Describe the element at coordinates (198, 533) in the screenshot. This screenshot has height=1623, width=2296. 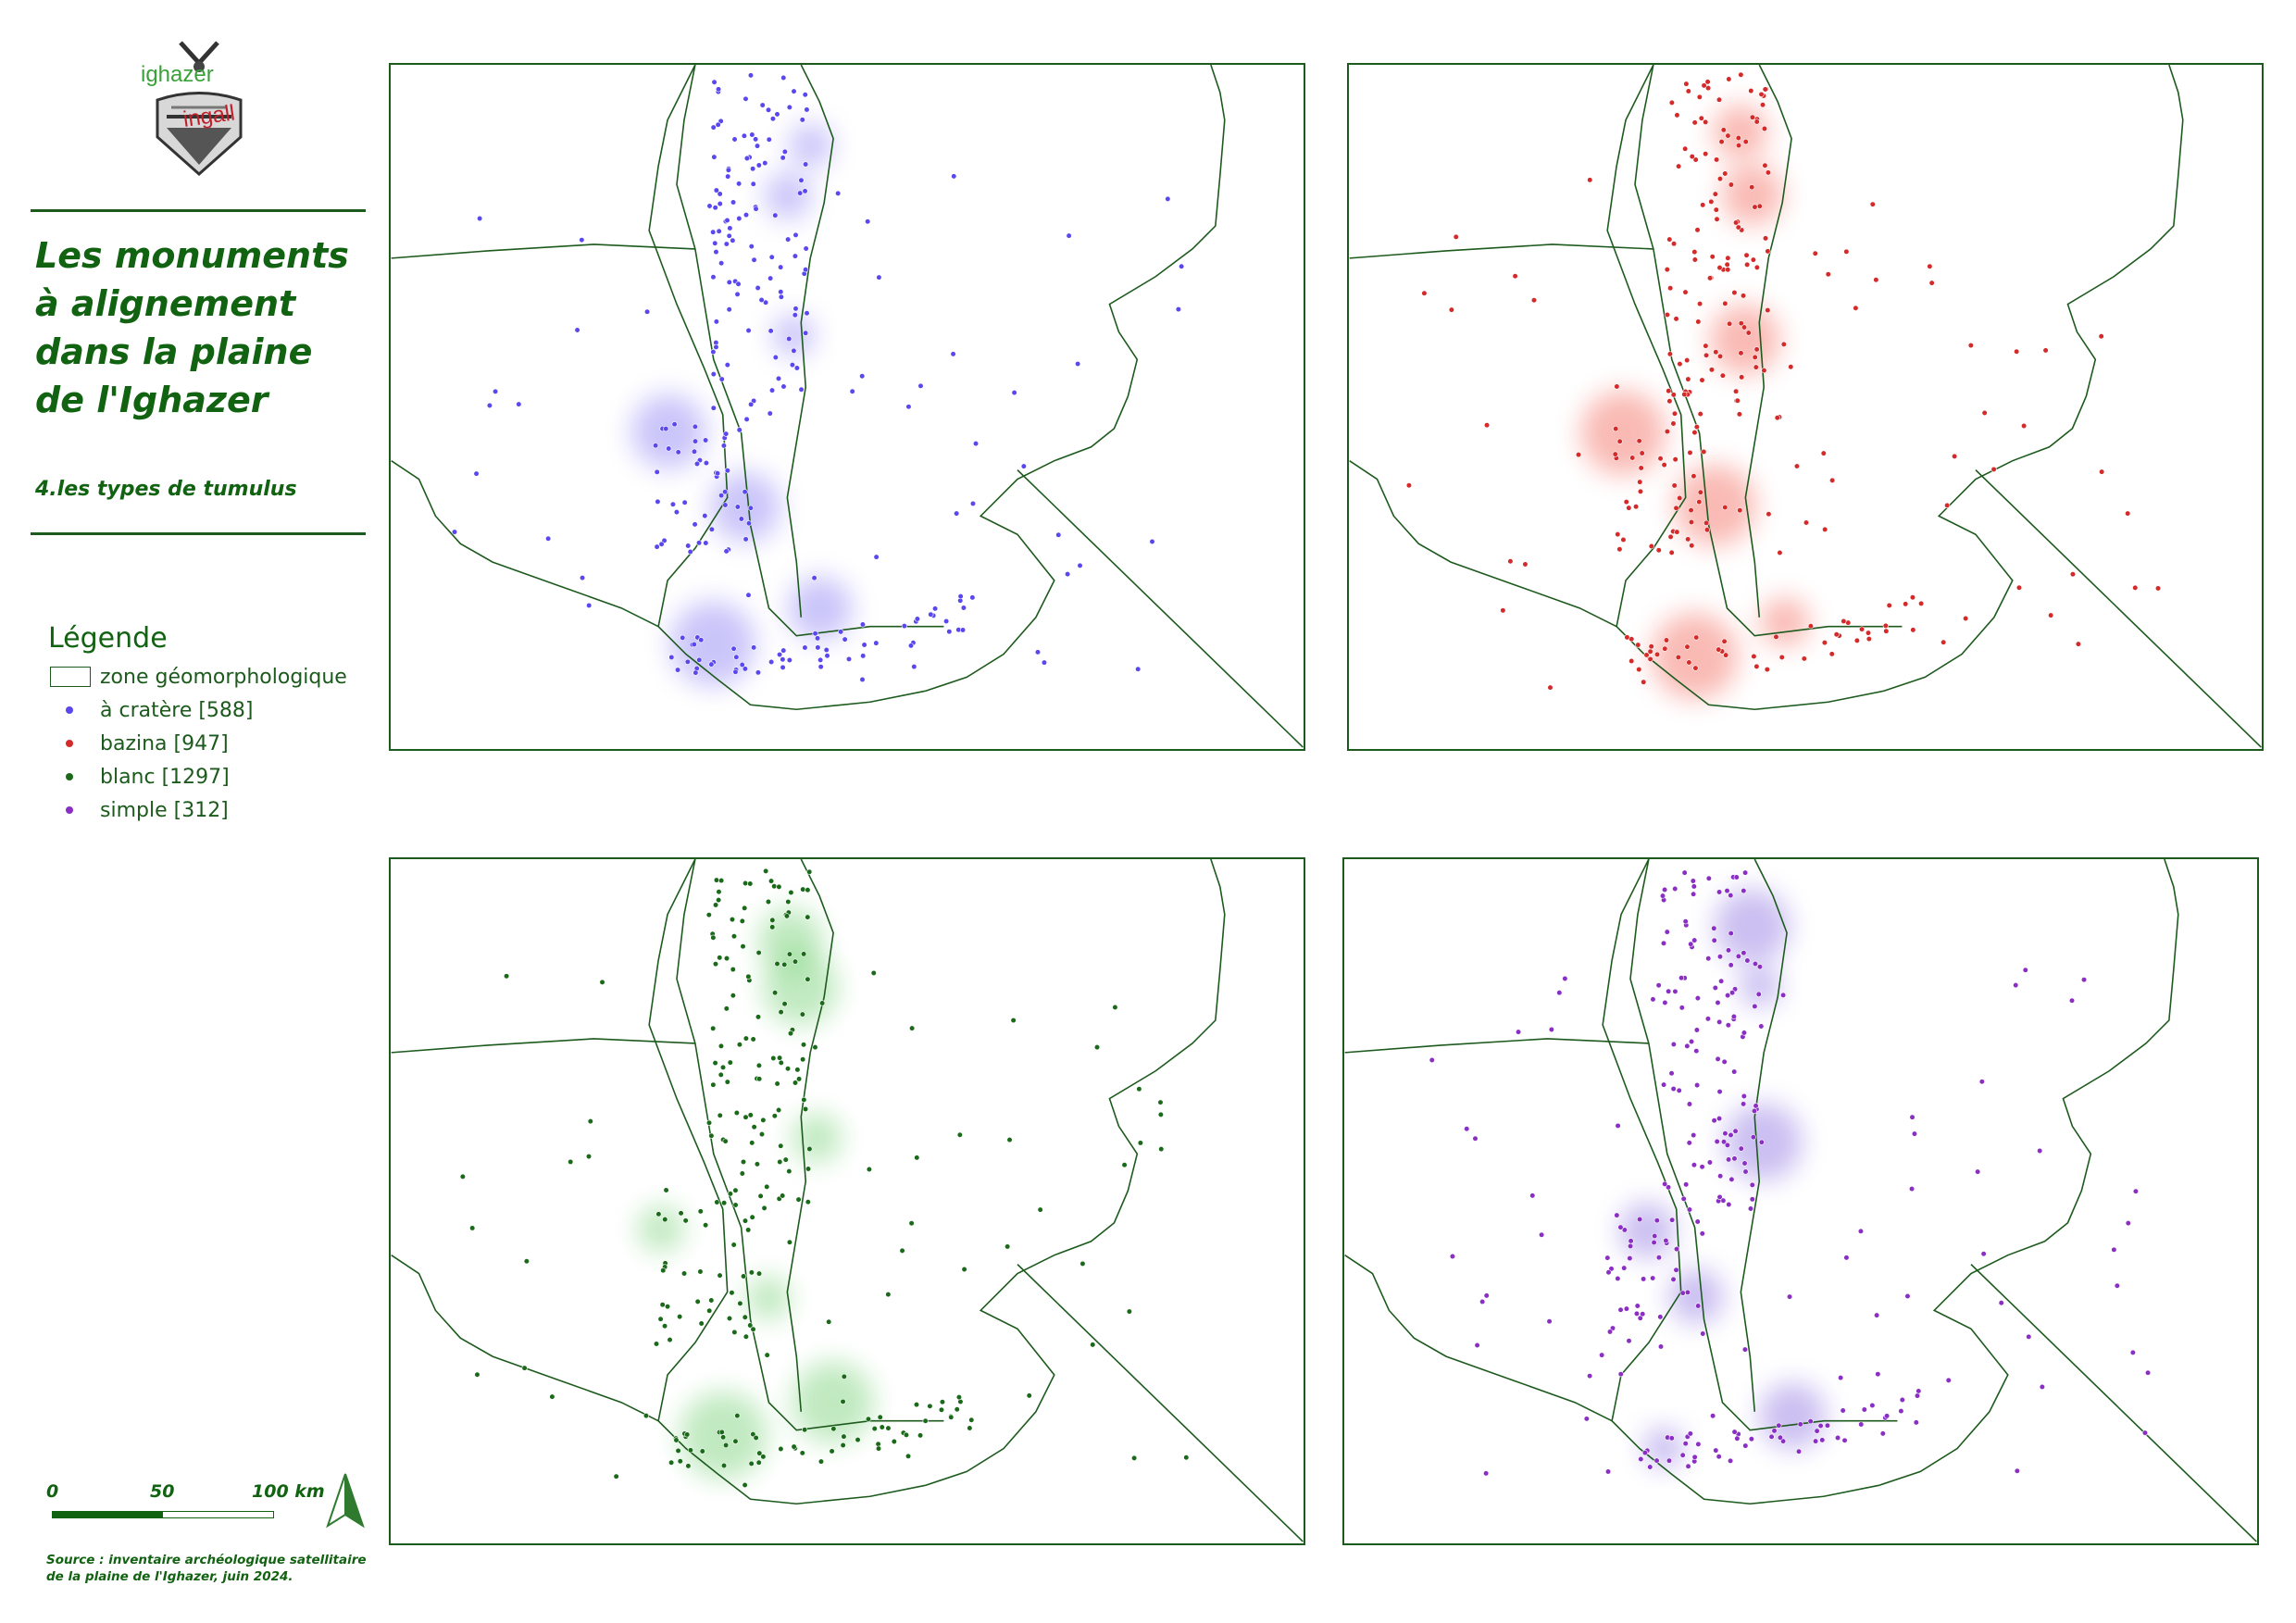
I see `divider-bottom` at that location.